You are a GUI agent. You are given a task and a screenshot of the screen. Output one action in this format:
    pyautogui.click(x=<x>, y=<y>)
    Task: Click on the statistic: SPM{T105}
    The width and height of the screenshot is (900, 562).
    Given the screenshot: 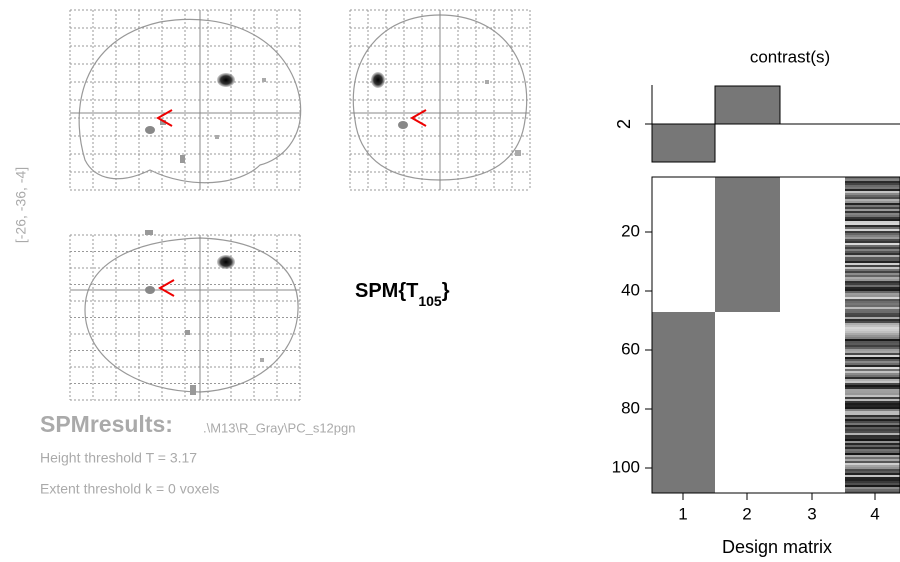 What is the action you would take?
    pyautogui.click(x=402, y=294)
    